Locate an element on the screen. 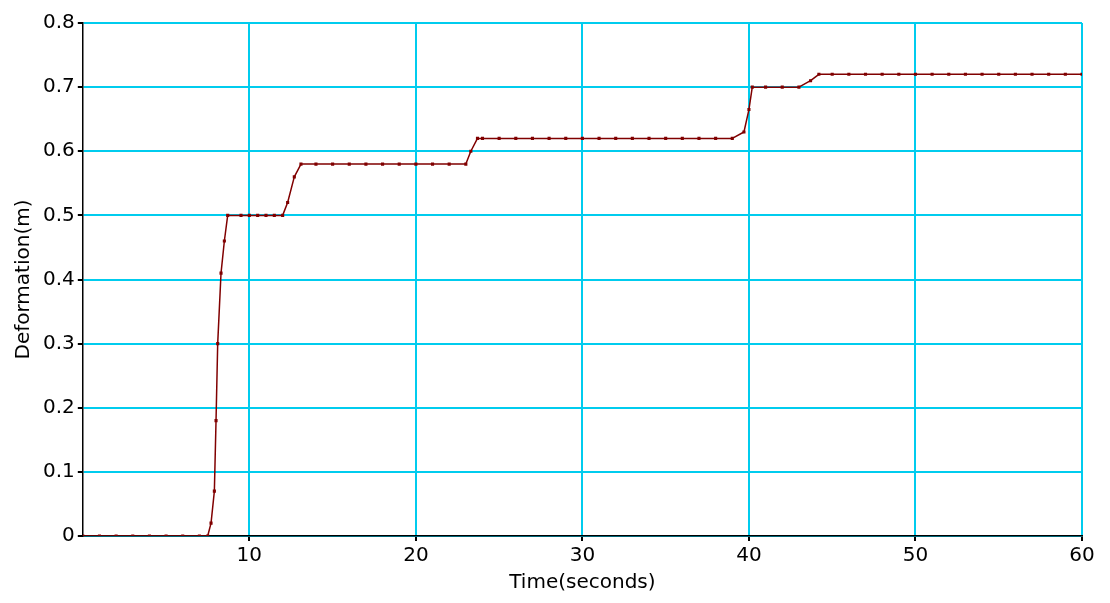 Image resolution: width=1110 pixels, height=603 pixels. y-tick-label: 0.2 is located at coordinates (58, 405).